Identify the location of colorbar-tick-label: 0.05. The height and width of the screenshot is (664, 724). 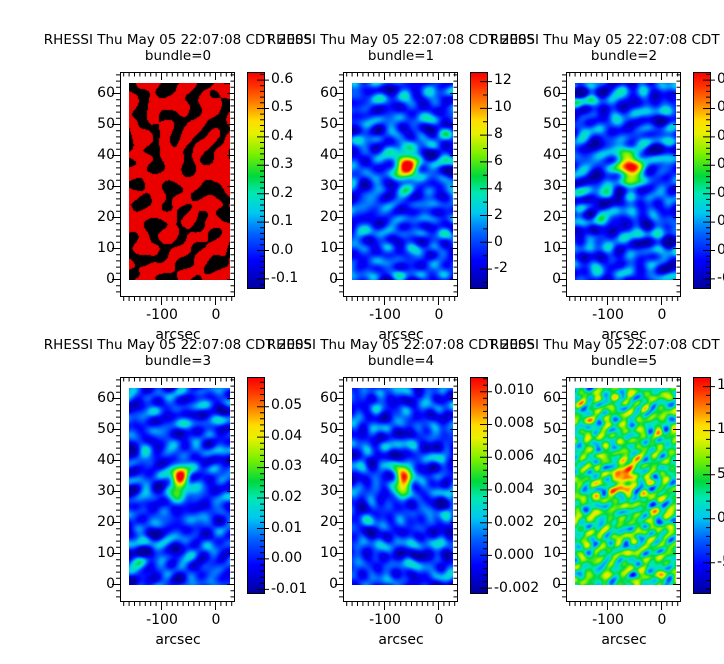
(287, 405).